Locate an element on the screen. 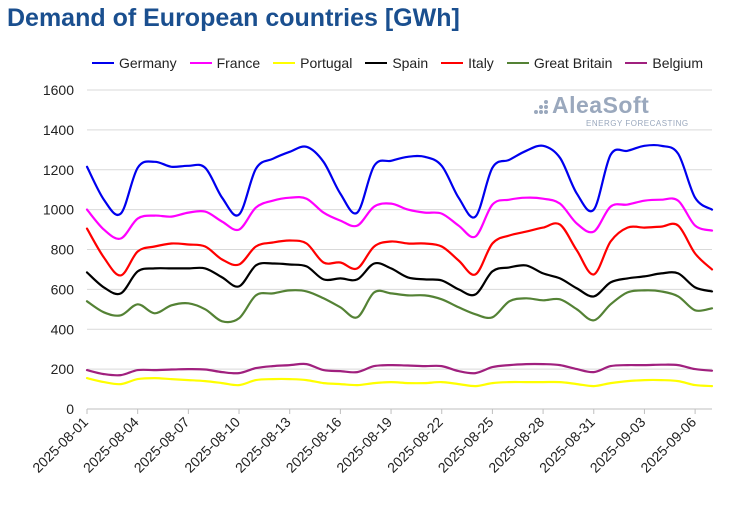 Image resolution: width=730 pixels, height=509 pixels. y-tick-label: 1200 is located at coordinates (58, 170).